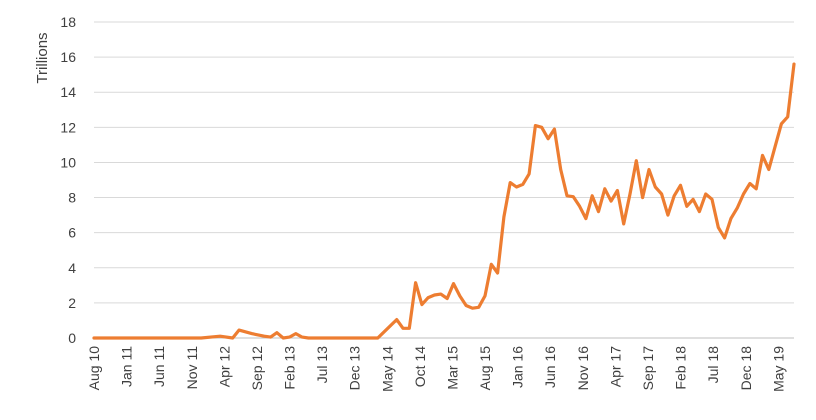  Describe the element at coordinates (583, 368) in the screenshot. I see `x-tick-label: Nov 16` at that location.